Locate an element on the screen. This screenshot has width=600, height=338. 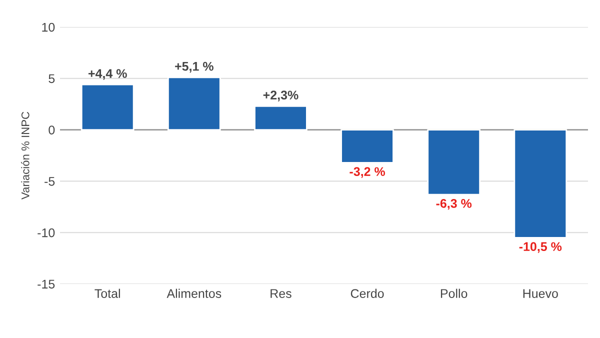
y-axis-title: Variación % INPC is located at coordinates (25, 156).